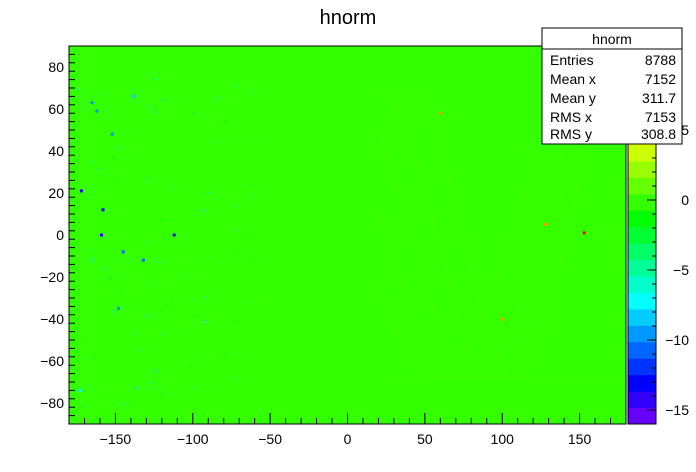  What do you see at coordinates (348, 439) in the screenshot?
I see `x-tick-label: 0` at bounding box center [348, 439].